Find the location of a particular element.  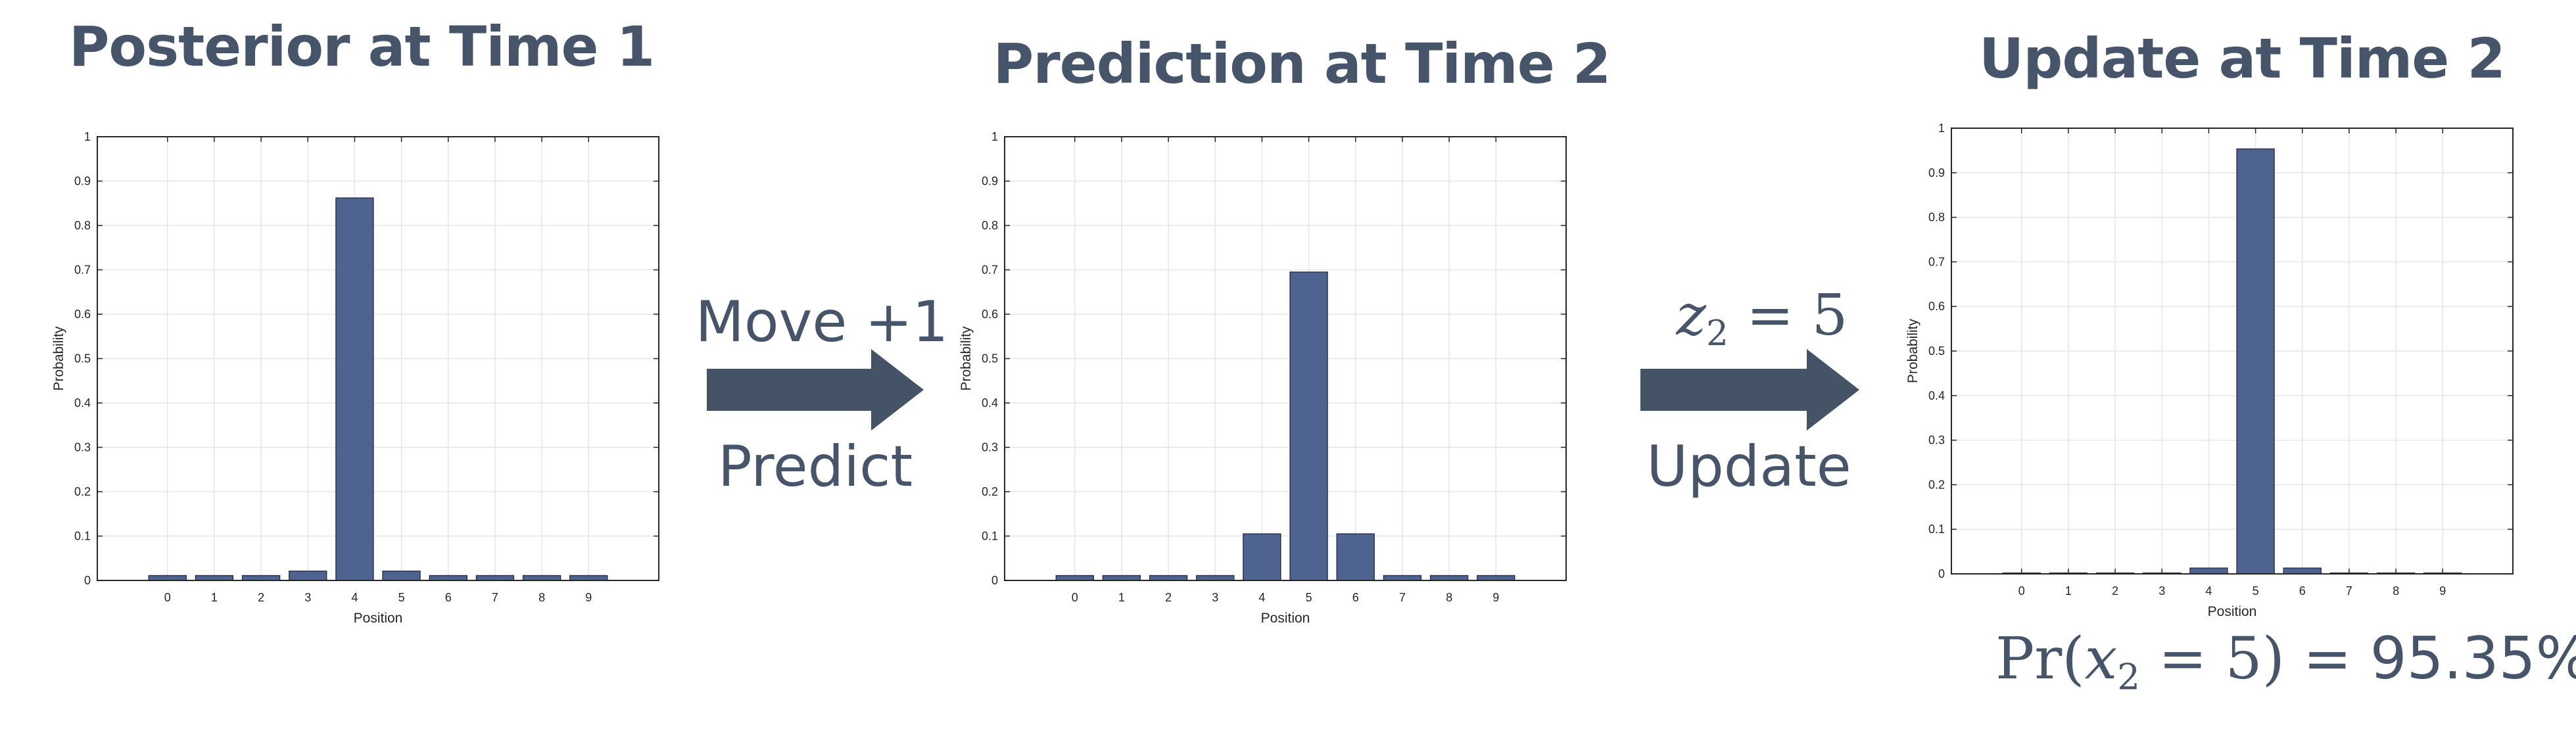

result-prefix: Pr( is located at coordinates (2040, 658).